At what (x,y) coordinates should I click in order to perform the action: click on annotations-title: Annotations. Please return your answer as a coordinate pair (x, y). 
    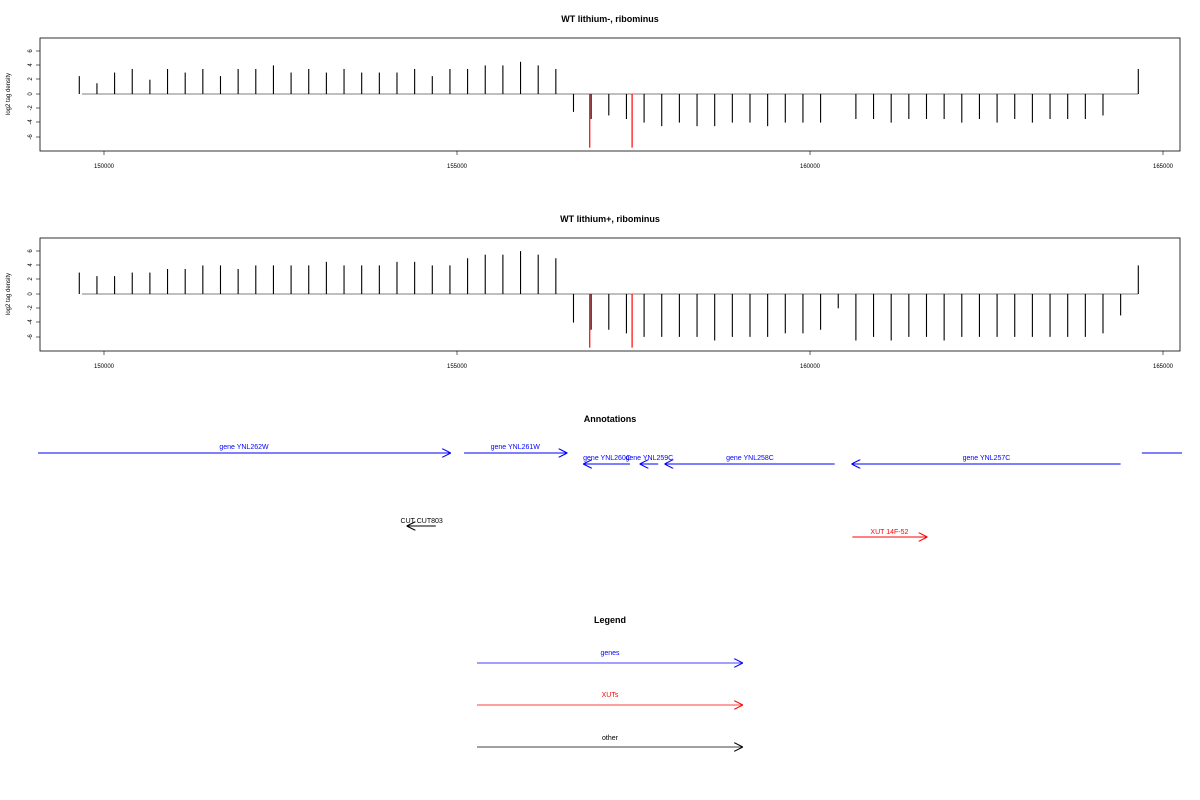
    Looking at the image, I should click on (610, 419).